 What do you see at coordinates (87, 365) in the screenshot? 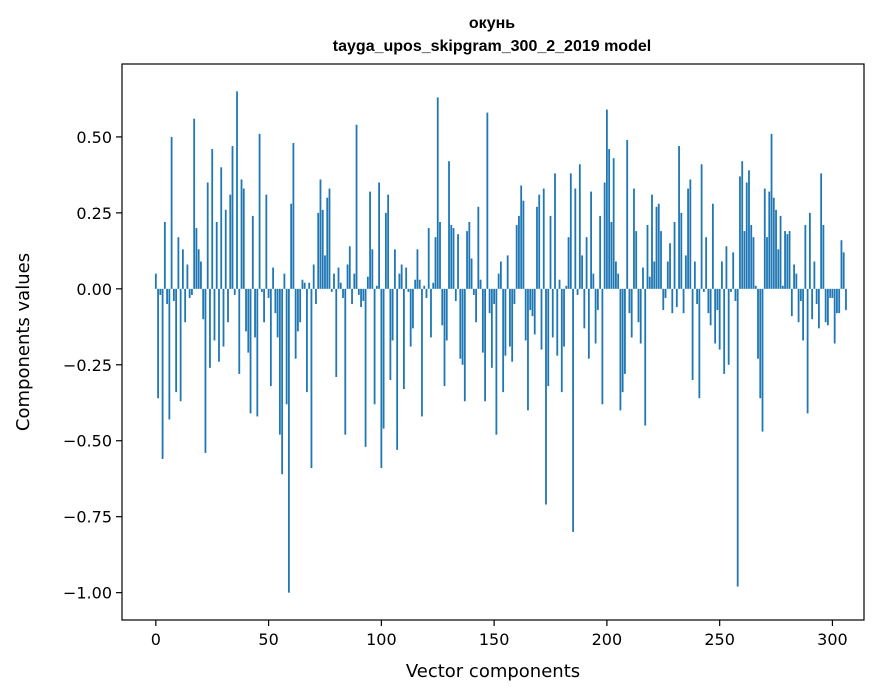
I see `y-tick-label: −0.25` at bounding box center [87, 365].